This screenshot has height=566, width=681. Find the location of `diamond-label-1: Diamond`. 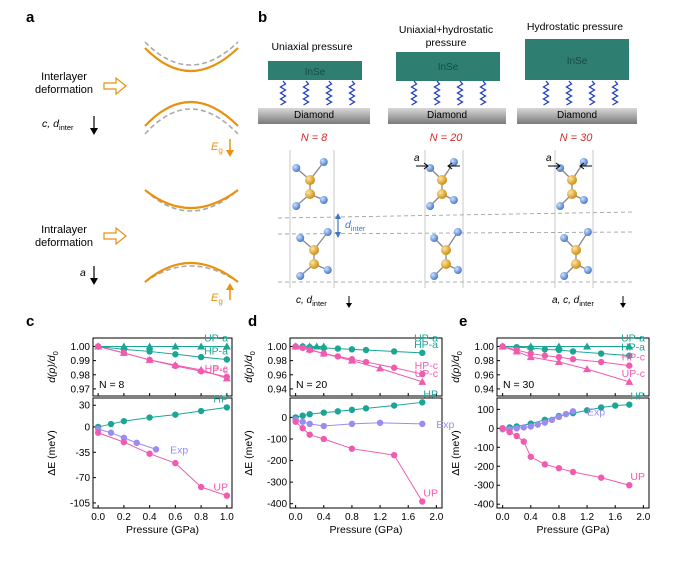

diamond-label-1: Diamond is located at coordinates (314, 115).